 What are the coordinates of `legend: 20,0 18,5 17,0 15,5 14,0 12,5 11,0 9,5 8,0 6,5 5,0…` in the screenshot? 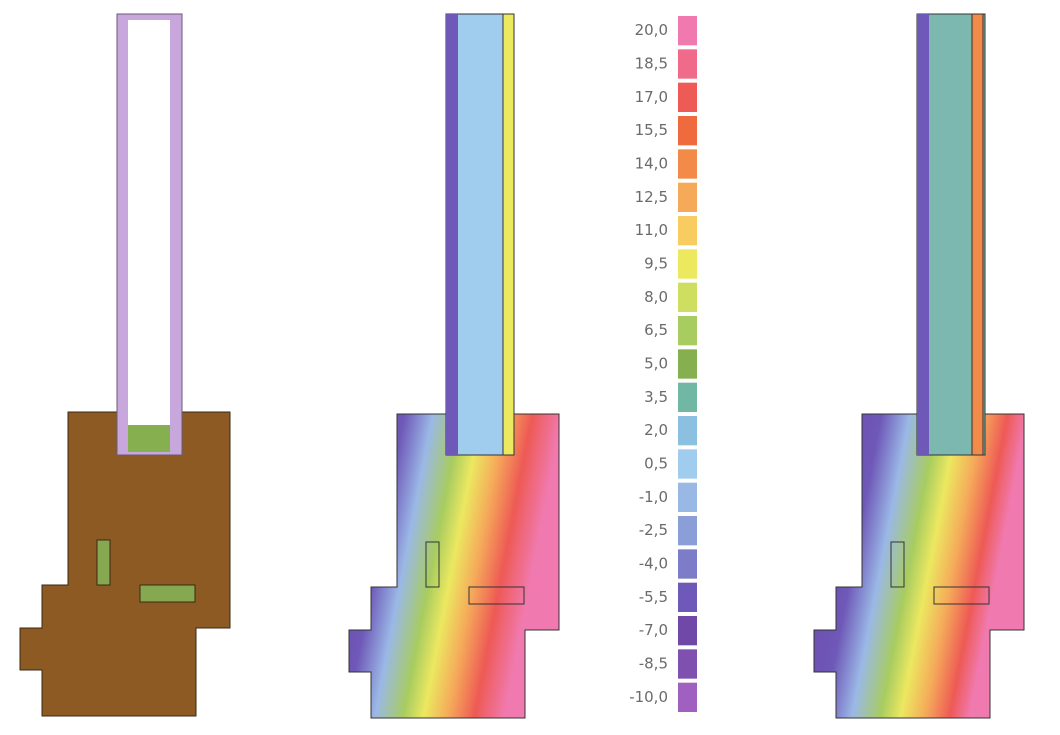 It's located at (663, 364).